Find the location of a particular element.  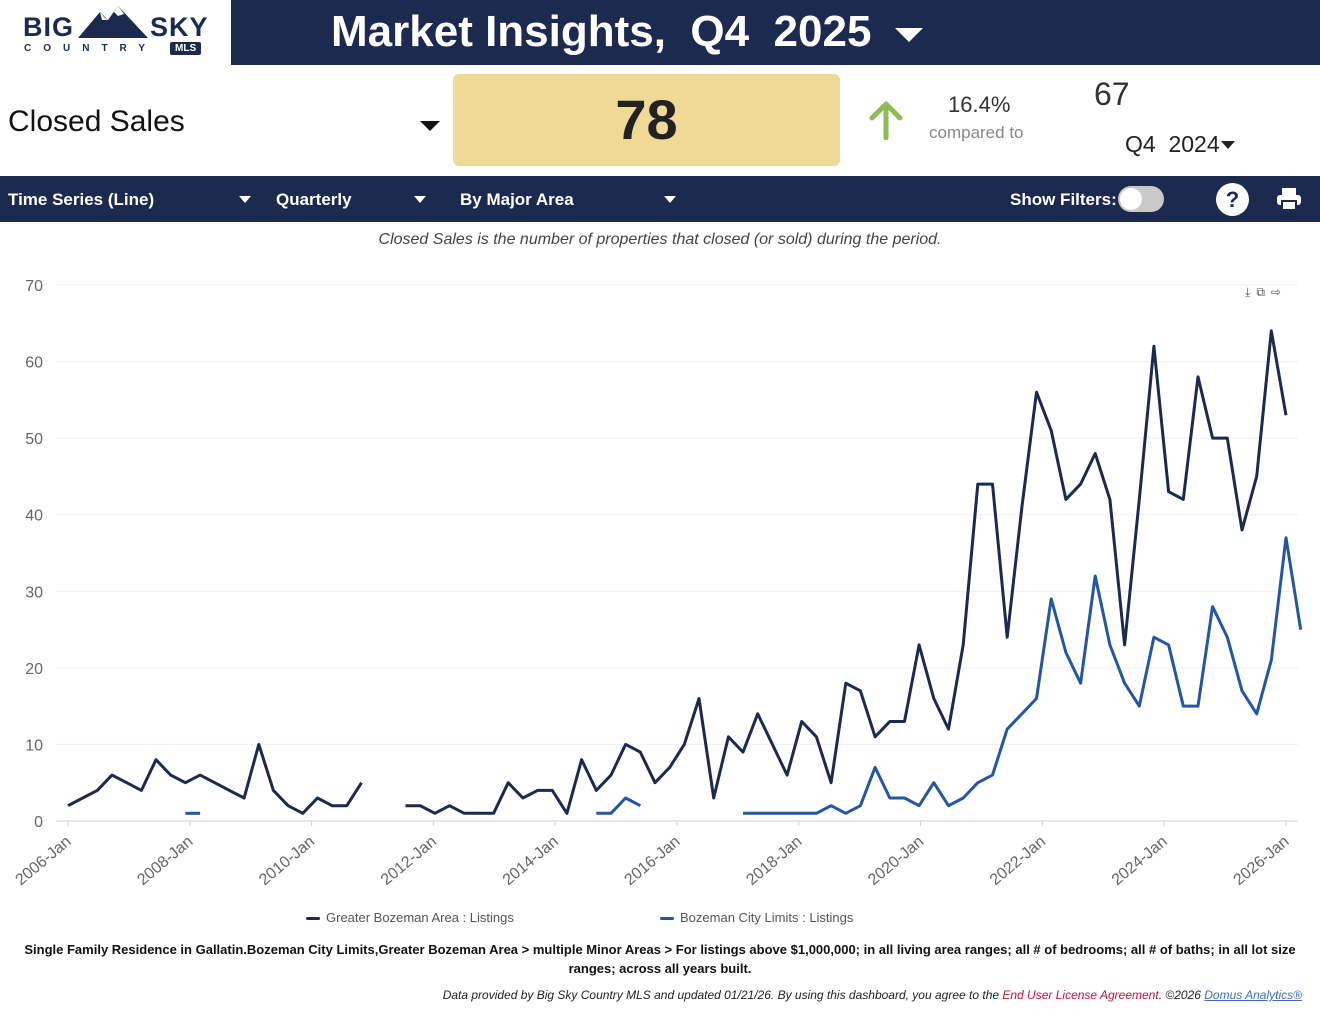

grouping-select: By Major Area is located at coordinates (517, 199).